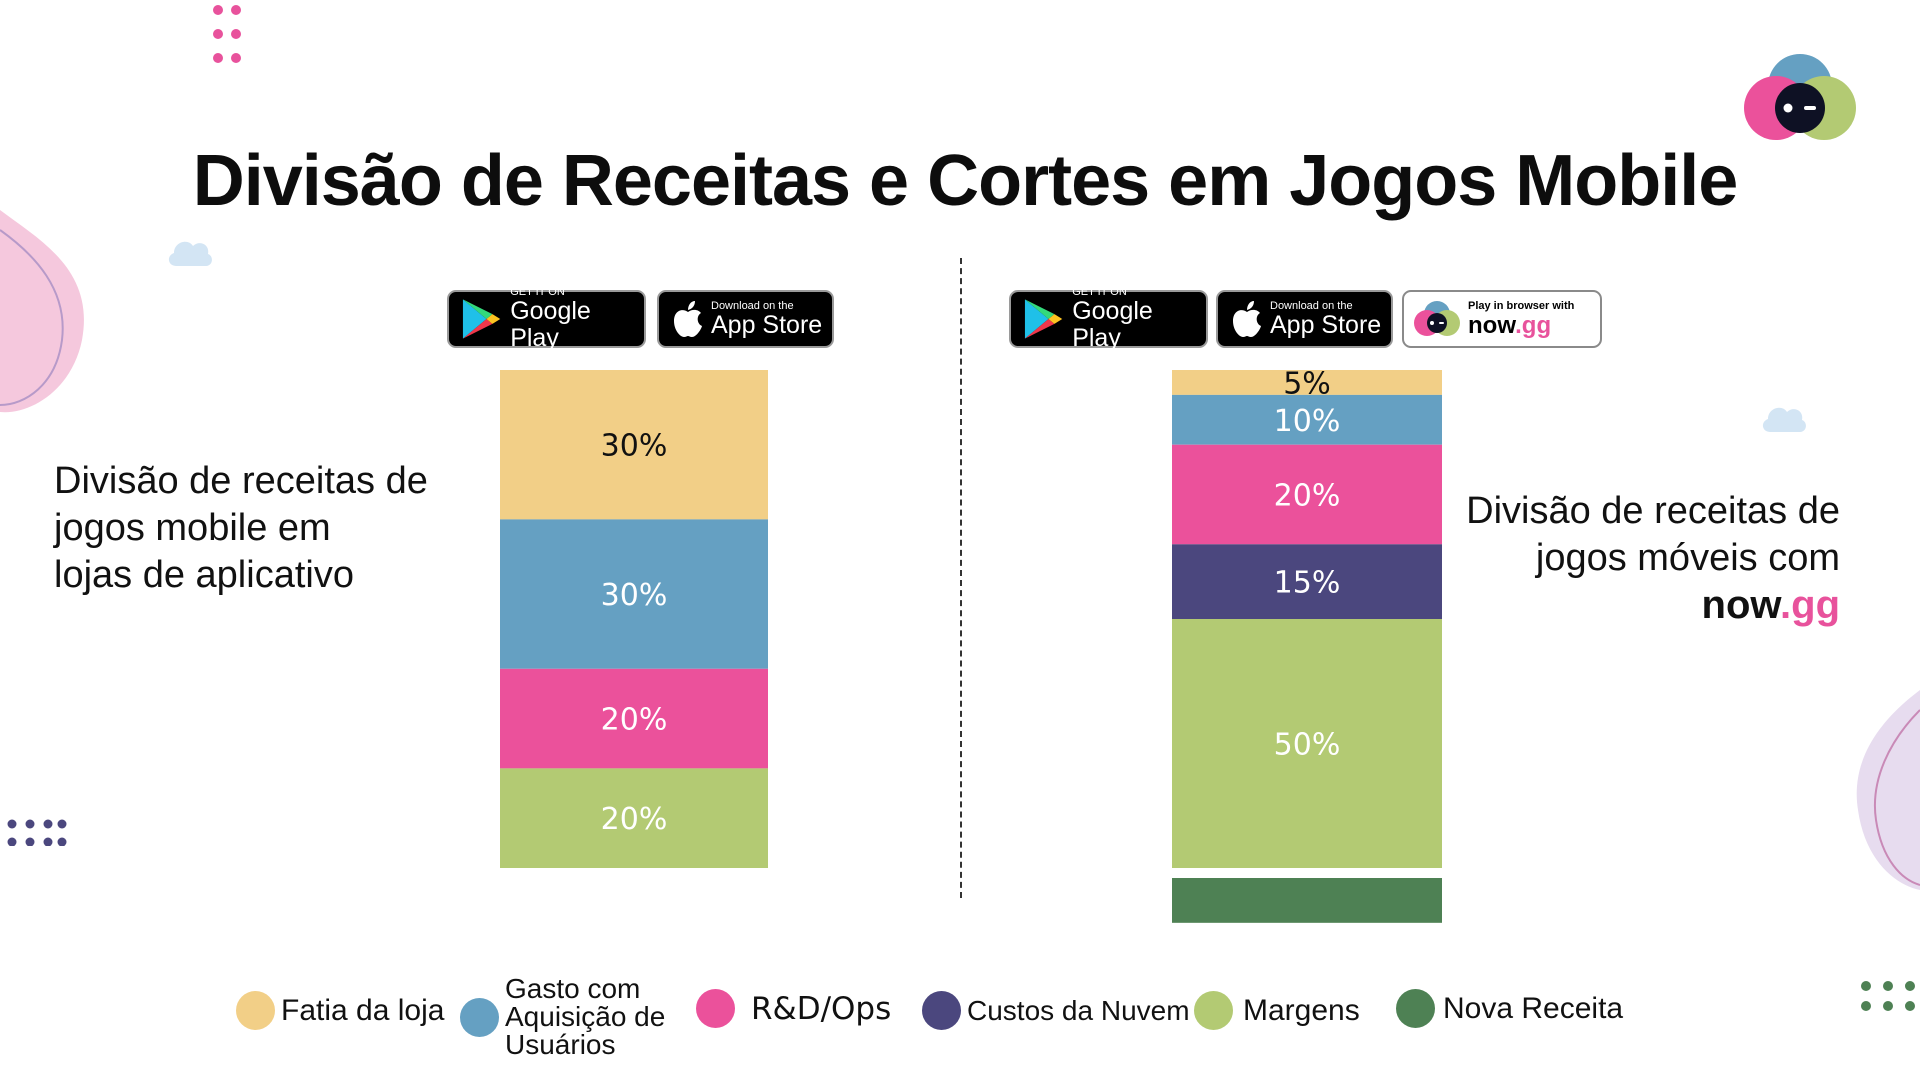 The height and width of the screenshot is (1080, 1920). I want to click on store-revenue-chart: 30% 30% 20% 20%, so click(634, 619).